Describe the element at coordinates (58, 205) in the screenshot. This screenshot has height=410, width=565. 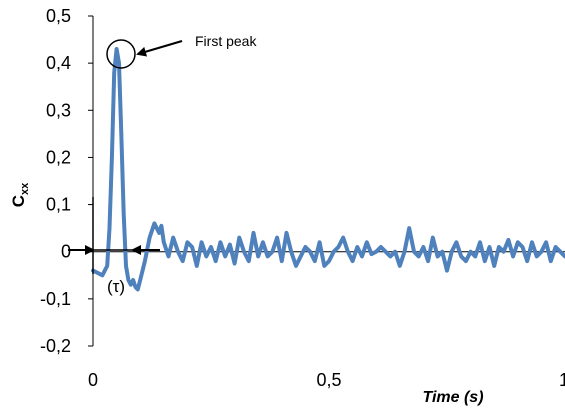
I see `y-tick-label: 0,1` at that location.